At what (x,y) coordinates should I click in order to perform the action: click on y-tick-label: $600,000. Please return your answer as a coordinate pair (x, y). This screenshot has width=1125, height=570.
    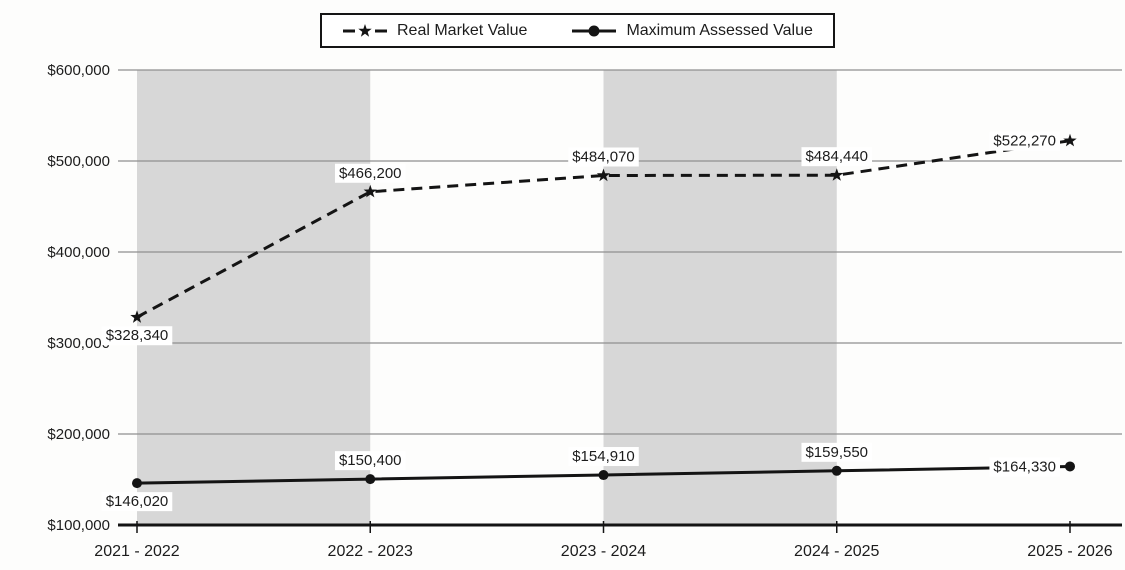
    Looking at the image, I should click on (78, 70).